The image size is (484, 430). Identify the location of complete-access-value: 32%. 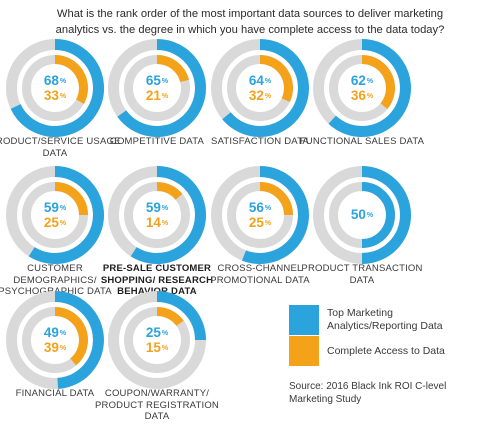
(260, 95).